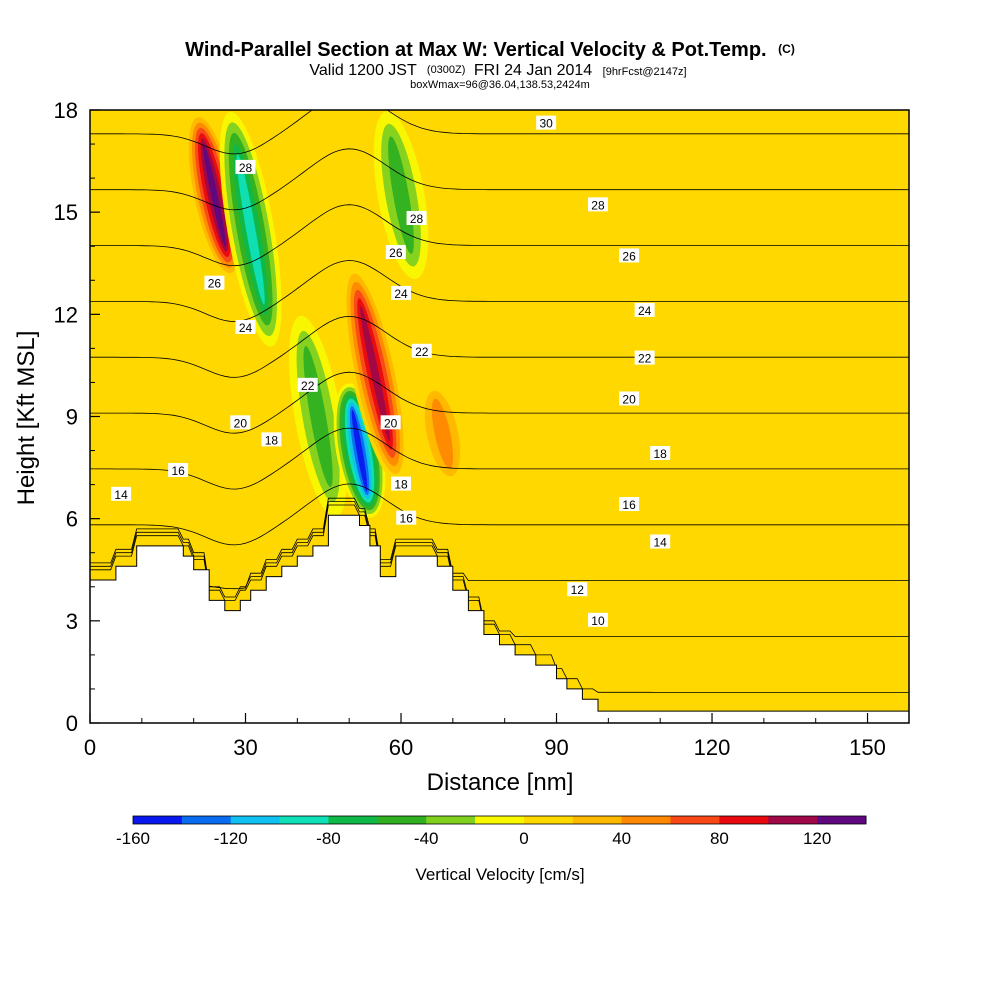 This screenshot has width=1000, height=1000. I want to click on x-tick-label: 90, so click(556, 747).